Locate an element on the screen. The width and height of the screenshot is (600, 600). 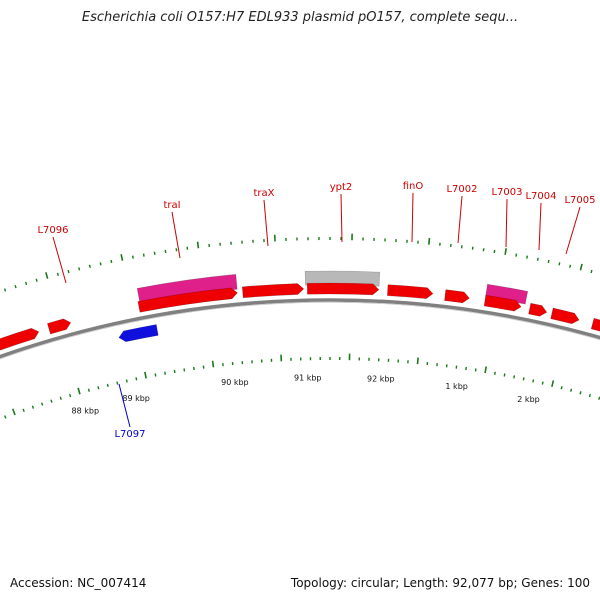
gene-label: L7002 is located at coordinates (461, 189).